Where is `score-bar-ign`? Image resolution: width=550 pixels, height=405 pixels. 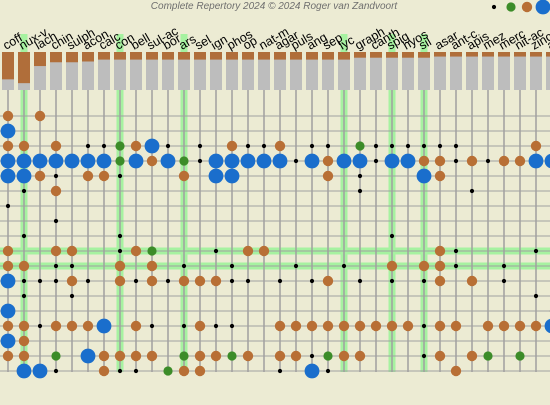 score-bar-ign is located at coordinates (216, 56).